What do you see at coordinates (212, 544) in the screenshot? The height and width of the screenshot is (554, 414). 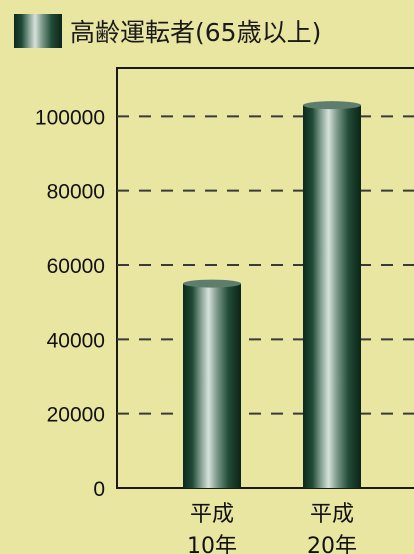 I see `x-tick-label: 10年` at bounding box center [212, 544].